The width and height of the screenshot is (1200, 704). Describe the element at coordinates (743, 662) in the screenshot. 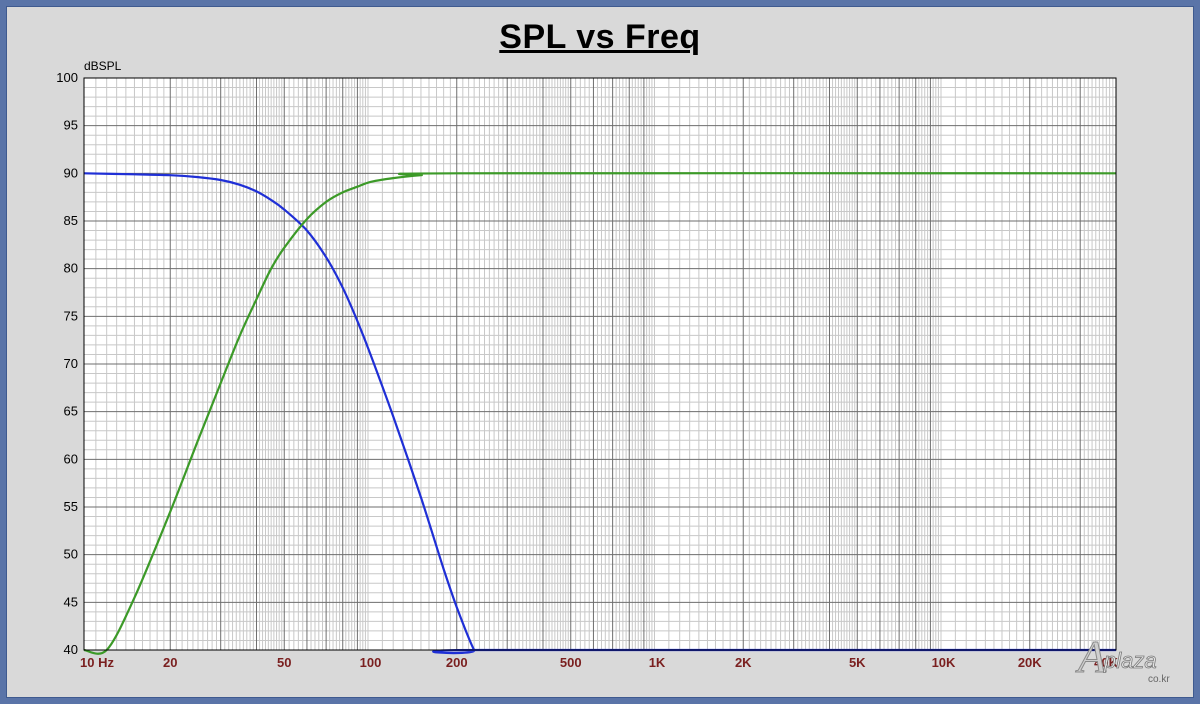

I see `x-tick-label: 2K` at that location.